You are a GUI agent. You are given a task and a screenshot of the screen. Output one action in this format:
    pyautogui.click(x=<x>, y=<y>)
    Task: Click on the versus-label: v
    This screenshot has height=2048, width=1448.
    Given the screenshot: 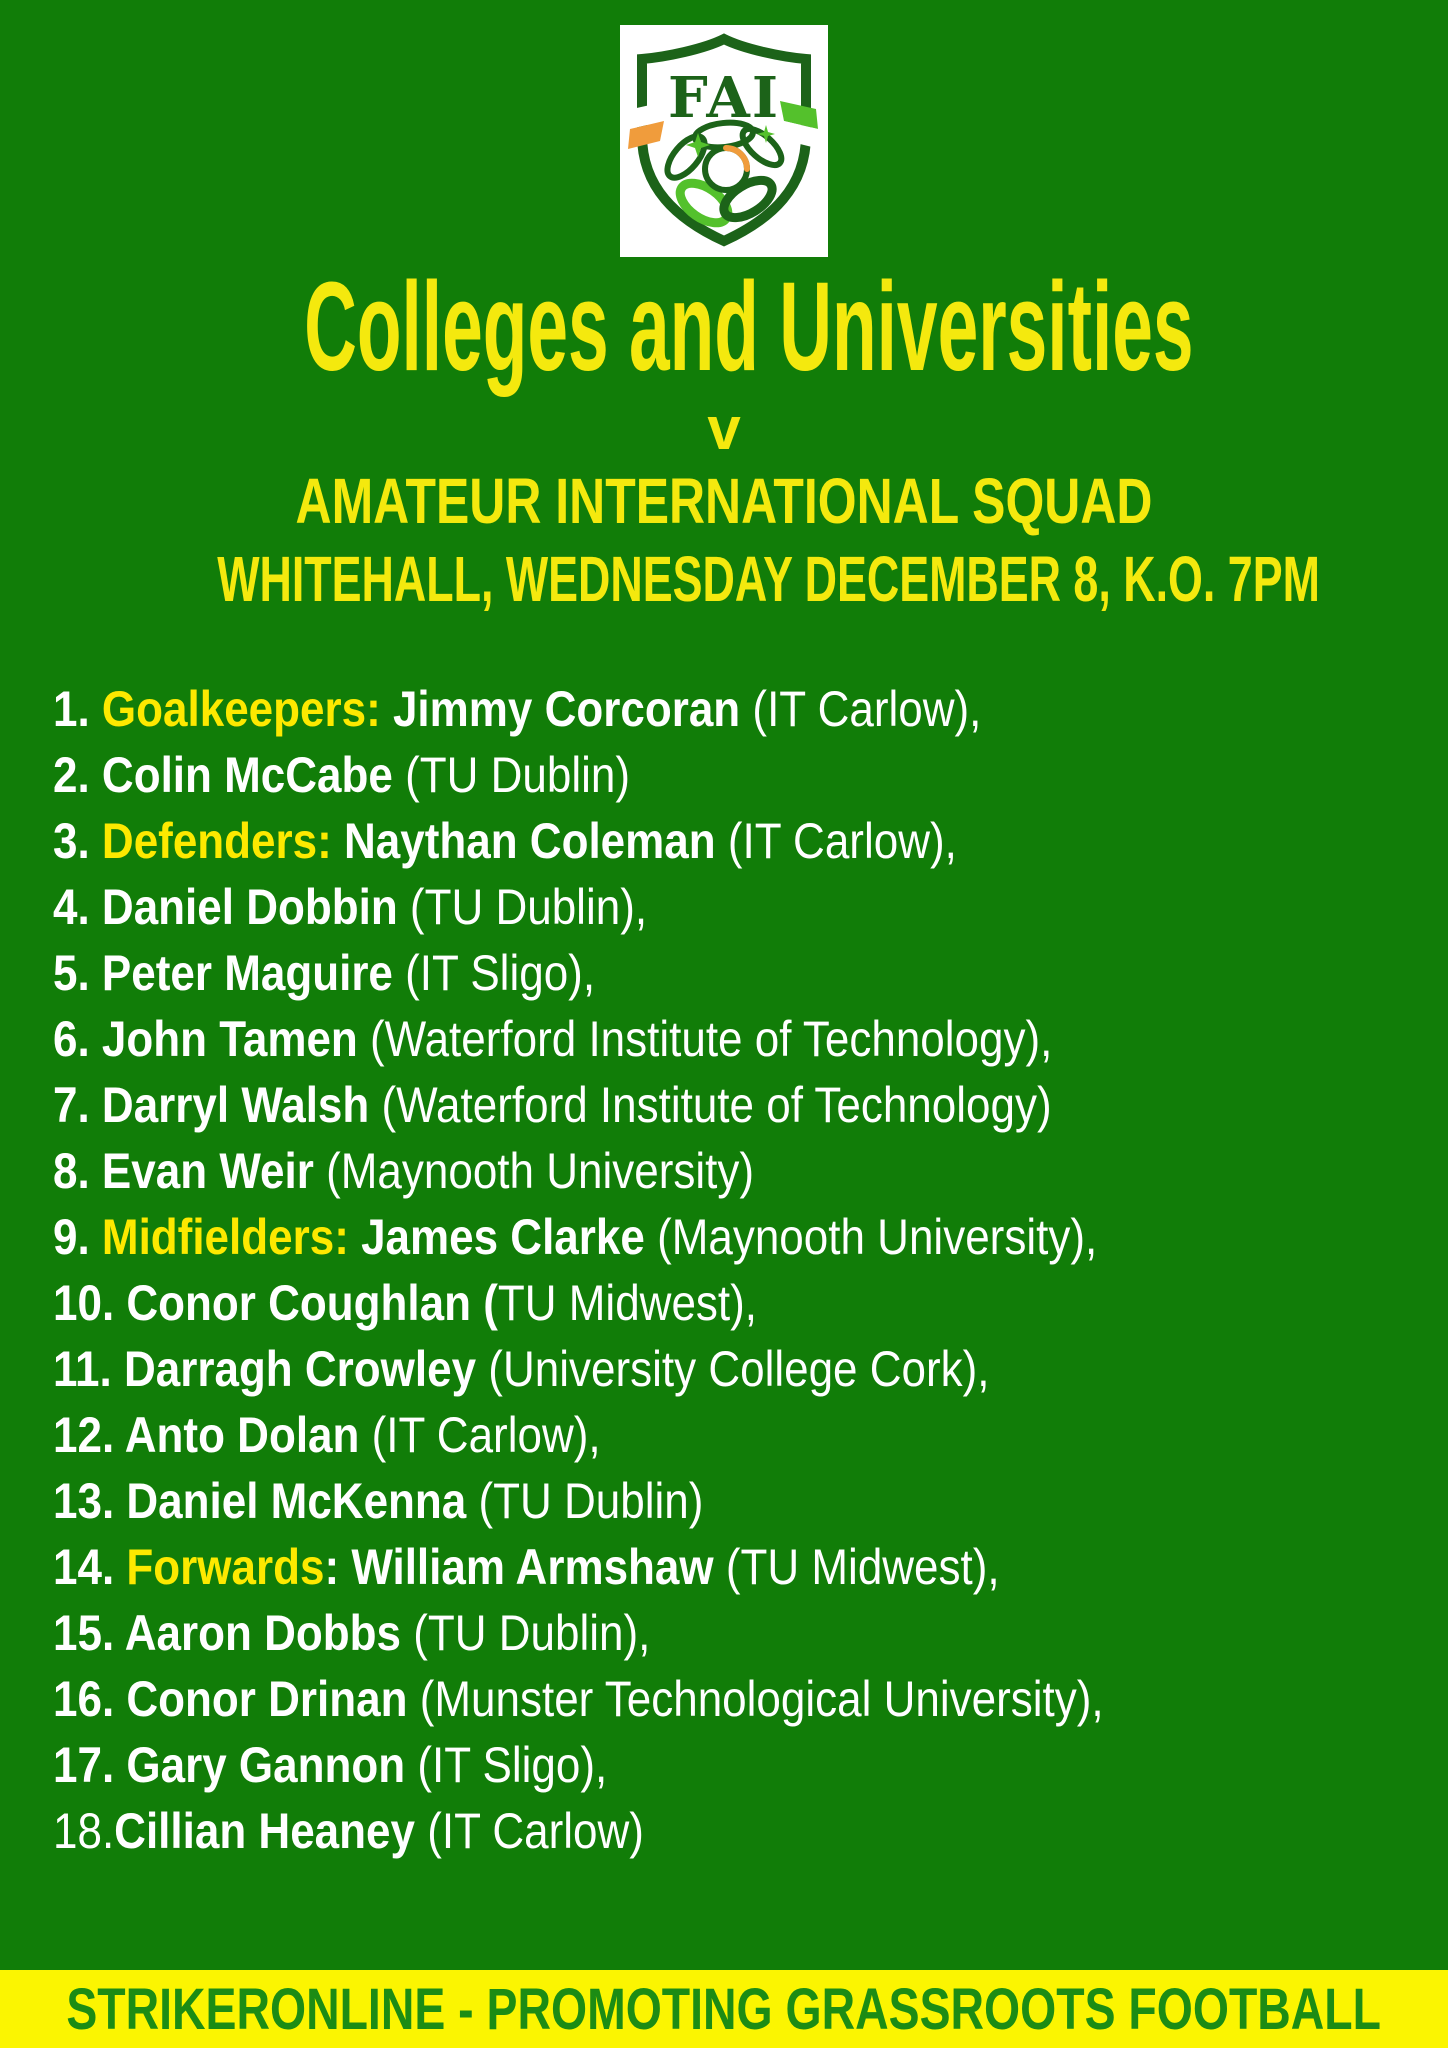 What is the action you would take?
    pyautogui.click(x=724, y=428)
    